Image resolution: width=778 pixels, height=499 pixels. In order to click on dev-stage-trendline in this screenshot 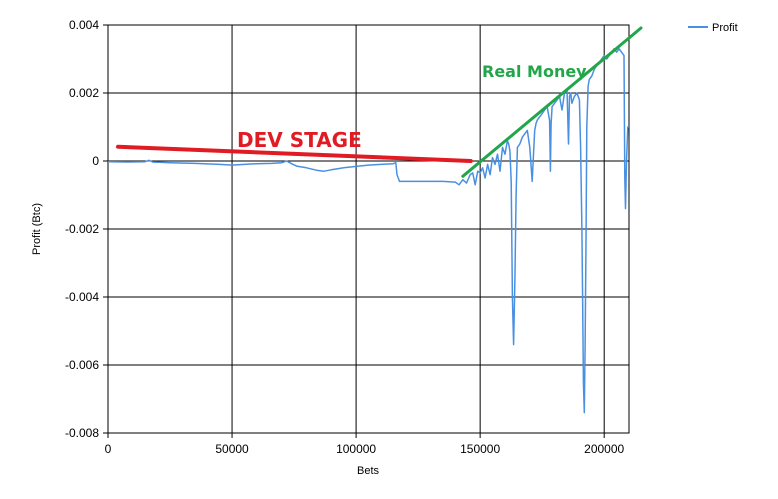, I will do `click(294, 153)`.